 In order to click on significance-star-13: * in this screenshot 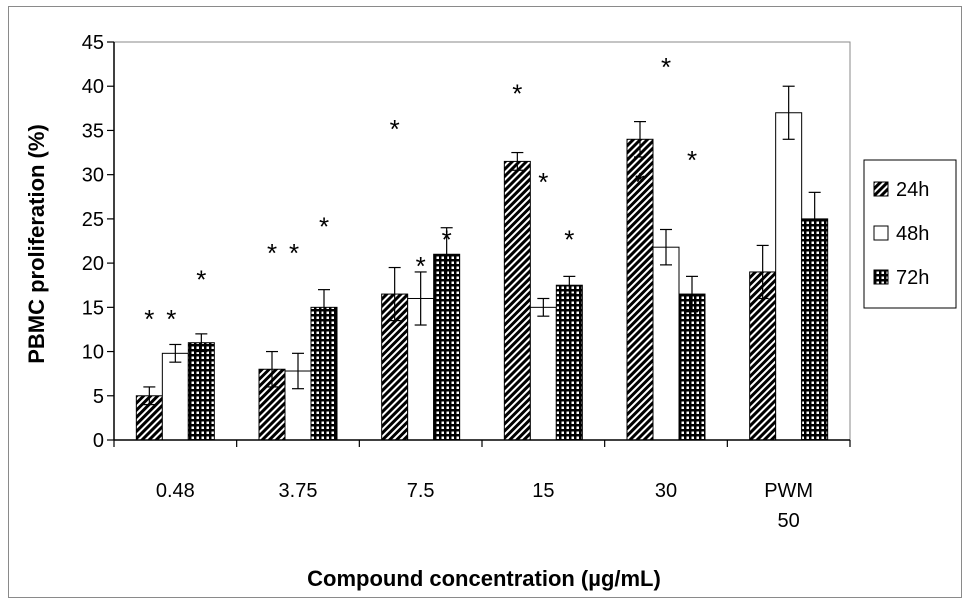, I will do `click(666, 67)`.